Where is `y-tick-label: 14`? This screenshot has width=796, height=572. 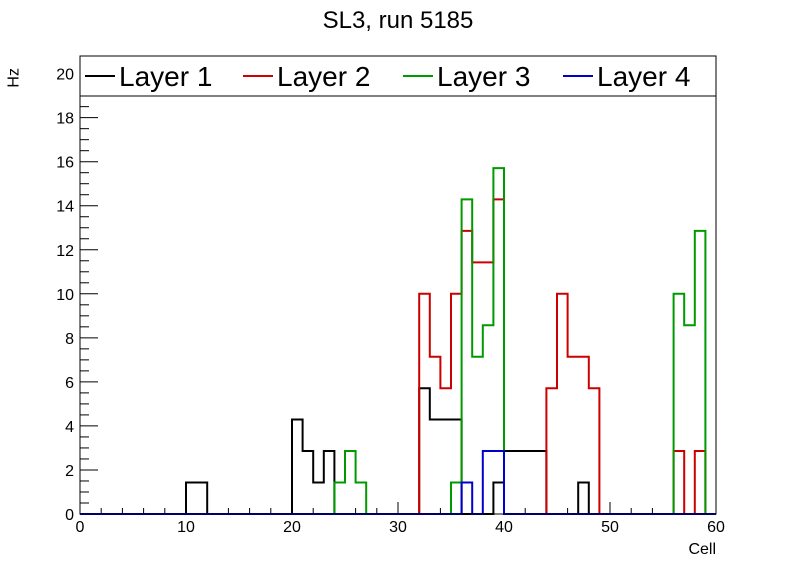
y-tick-label: 14 is located at coordinates (65, 207).